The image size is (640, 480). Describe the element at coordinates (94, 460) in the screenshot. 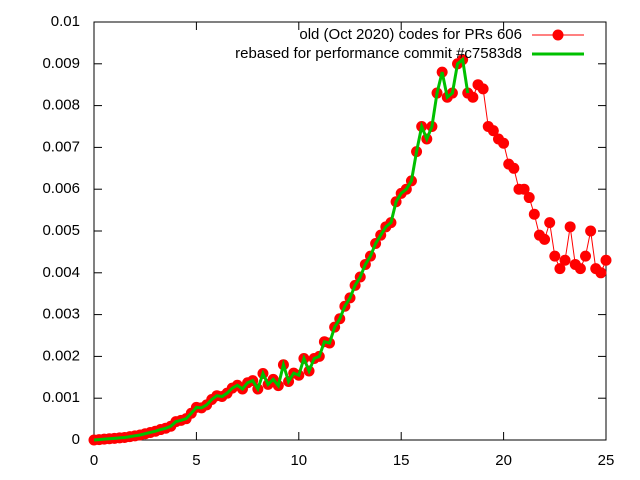

I see `x-tick-label: 0` at that location.